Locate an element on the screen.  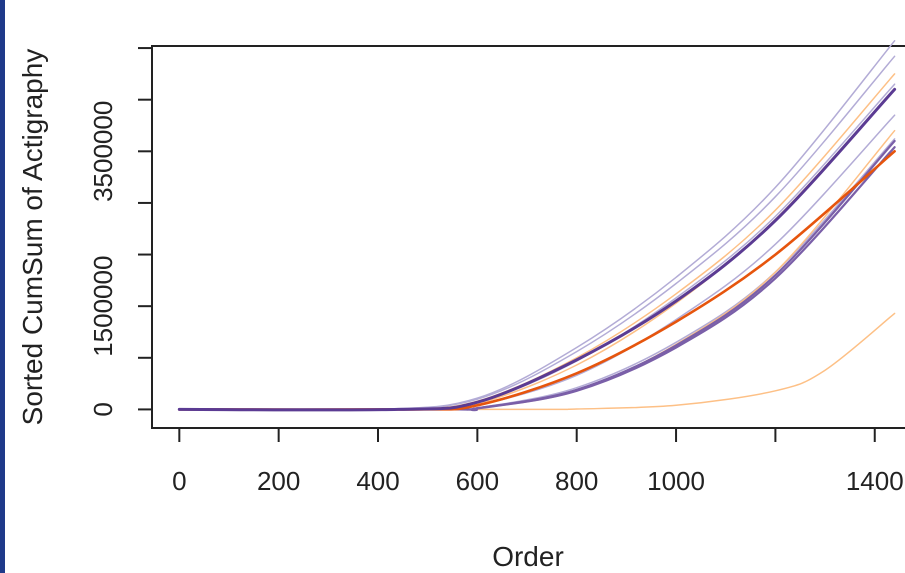
y-tick-label: 3500000 is located at coordinates (103, 151).